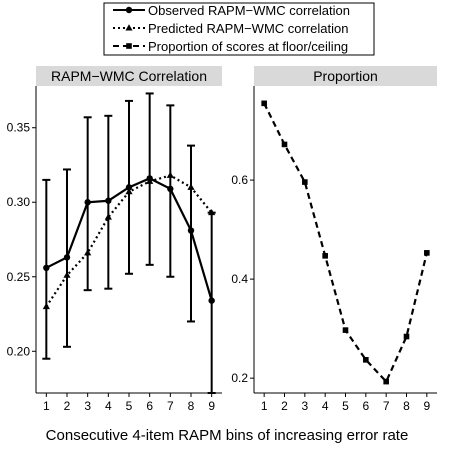 The image size is (454, 452). Describe the element at coordinates (249, 10) in the screenshot. I see `legend-label-observed: Observed RAPM−WMC correlation` at that location.